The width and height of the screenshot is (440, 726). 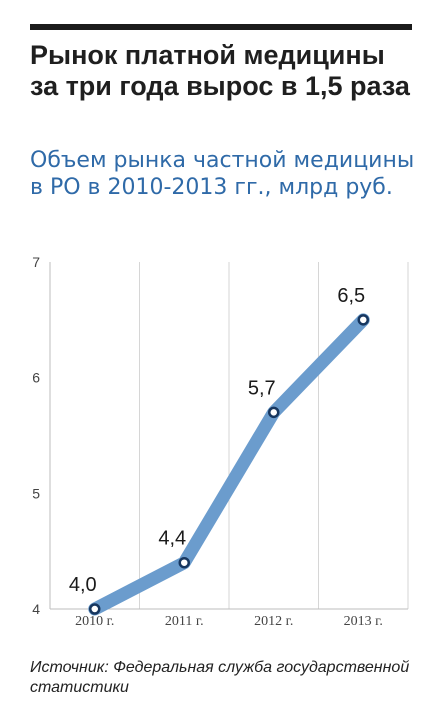 What do you see at coordinates (184, 621) in the screenshot?
I see `x-tick-label: 2011 г.` at bounding box center [184, 621].